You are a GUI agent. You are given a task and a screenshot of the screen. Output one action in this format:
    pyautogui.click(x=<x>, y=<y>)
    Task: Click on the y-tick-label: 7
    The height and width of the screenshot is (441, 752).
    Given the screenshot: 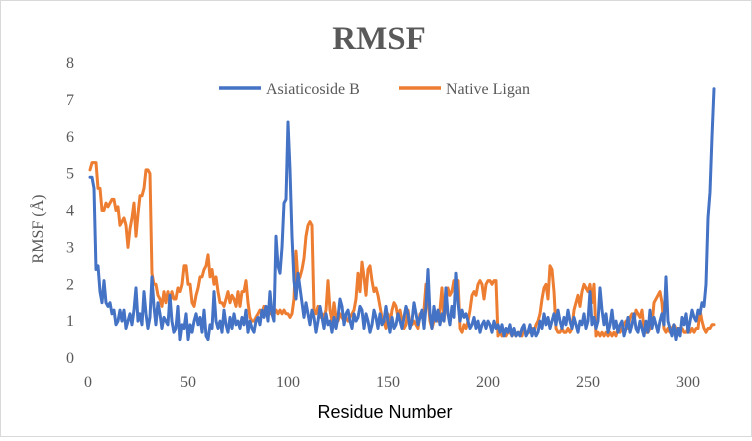 What is the action you would take?
    pyautogui.click(x=70, y=100)
    